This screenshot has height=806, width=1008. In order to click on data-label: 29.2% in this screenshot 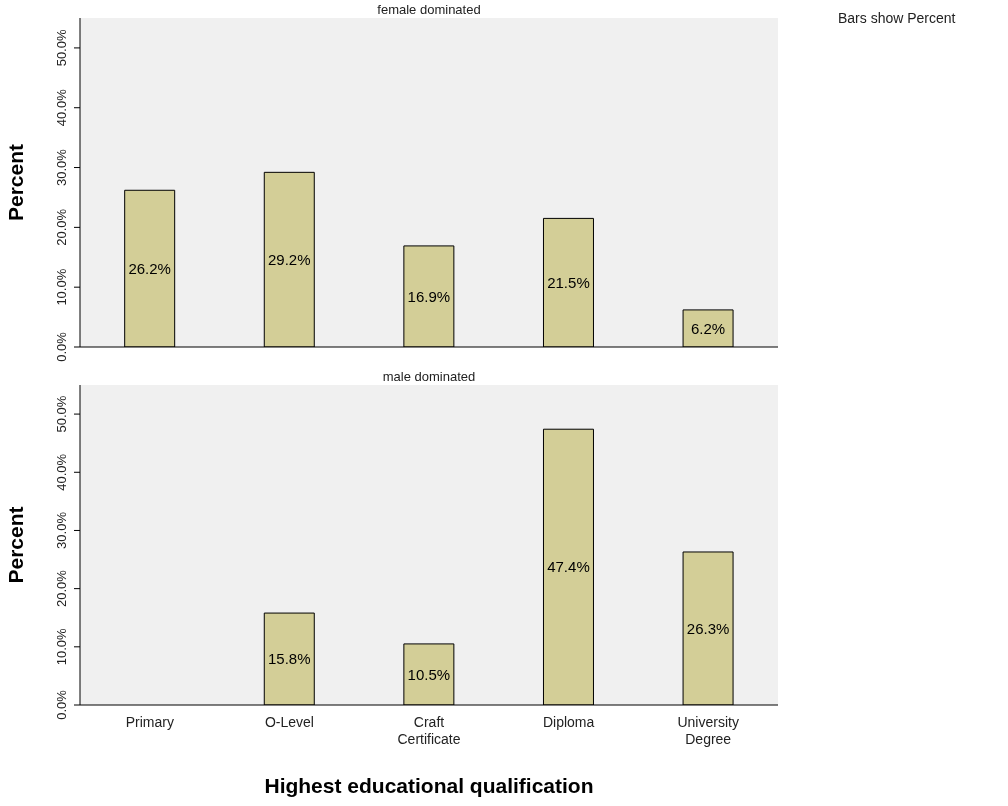, I will do `click(289, 259)`.